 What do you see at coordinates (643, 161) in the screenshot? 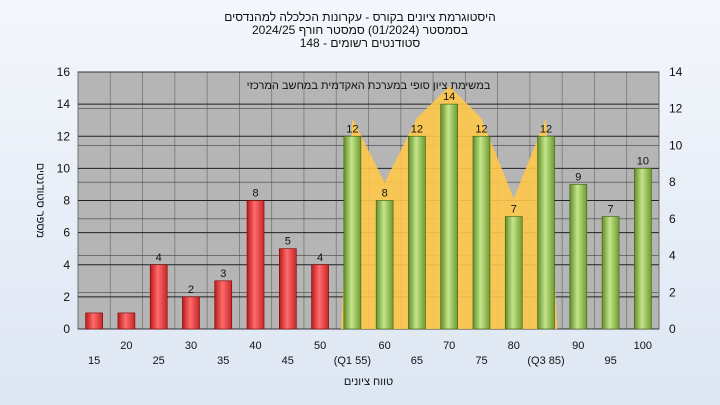
I see `bar-value-label: 10` at bounding box center [643, 161].